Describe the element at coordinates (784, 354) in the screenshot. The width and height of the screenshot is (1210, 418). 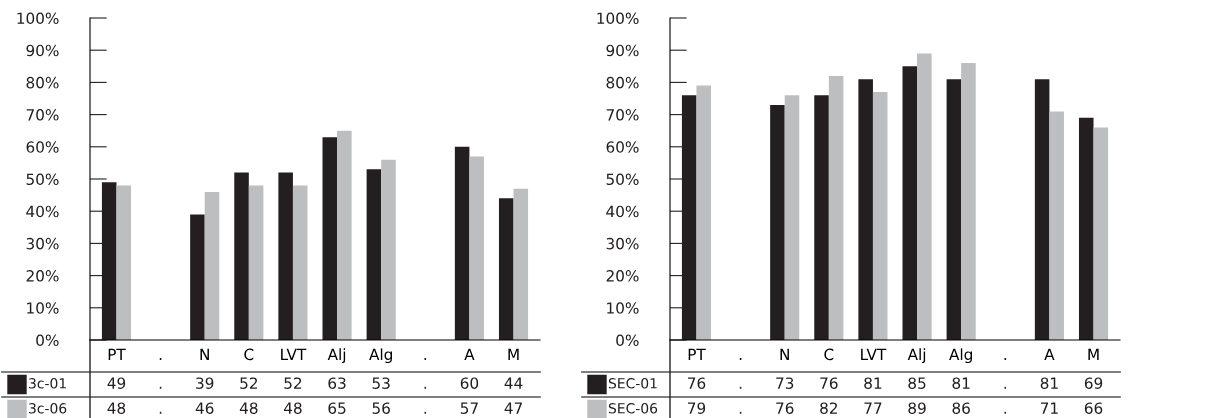
I see `x-tick-label: N` at that location.